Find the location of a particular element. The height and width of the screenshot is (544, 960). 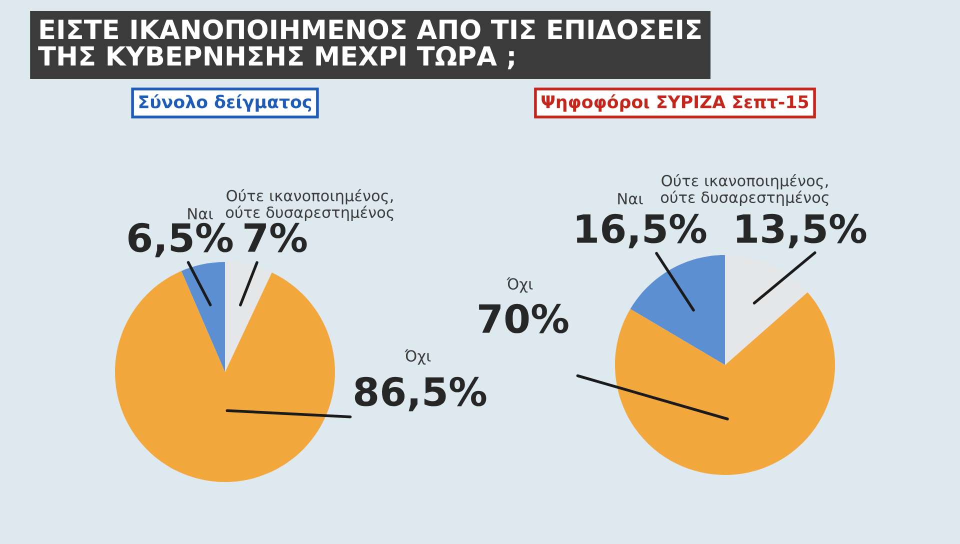

chart-subtitle: Σύνολο δείγματος is located at coordinates (225, 103).